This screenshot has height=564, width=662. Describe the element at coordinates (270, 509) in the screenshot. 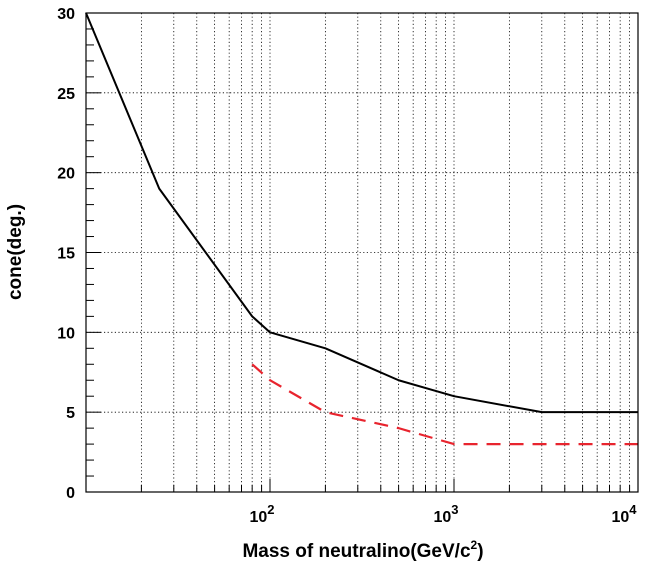

I see `x-tick-label-exp: 2` at that location.